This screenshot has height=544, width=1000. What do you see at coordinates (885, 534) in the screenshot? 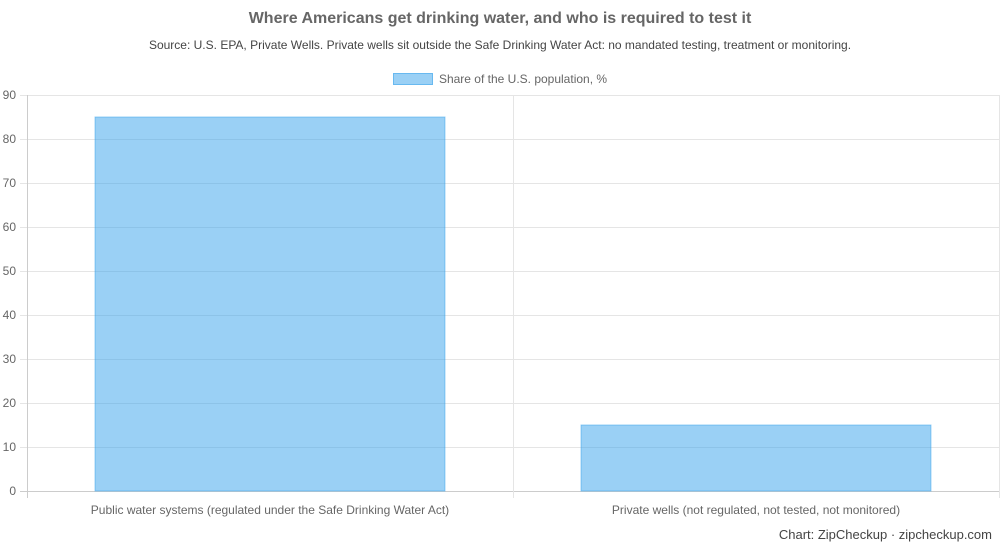
I see `chart-credit: Chart: ZipCheckup · zipcheckup.com` at bounding box center [885, 534].